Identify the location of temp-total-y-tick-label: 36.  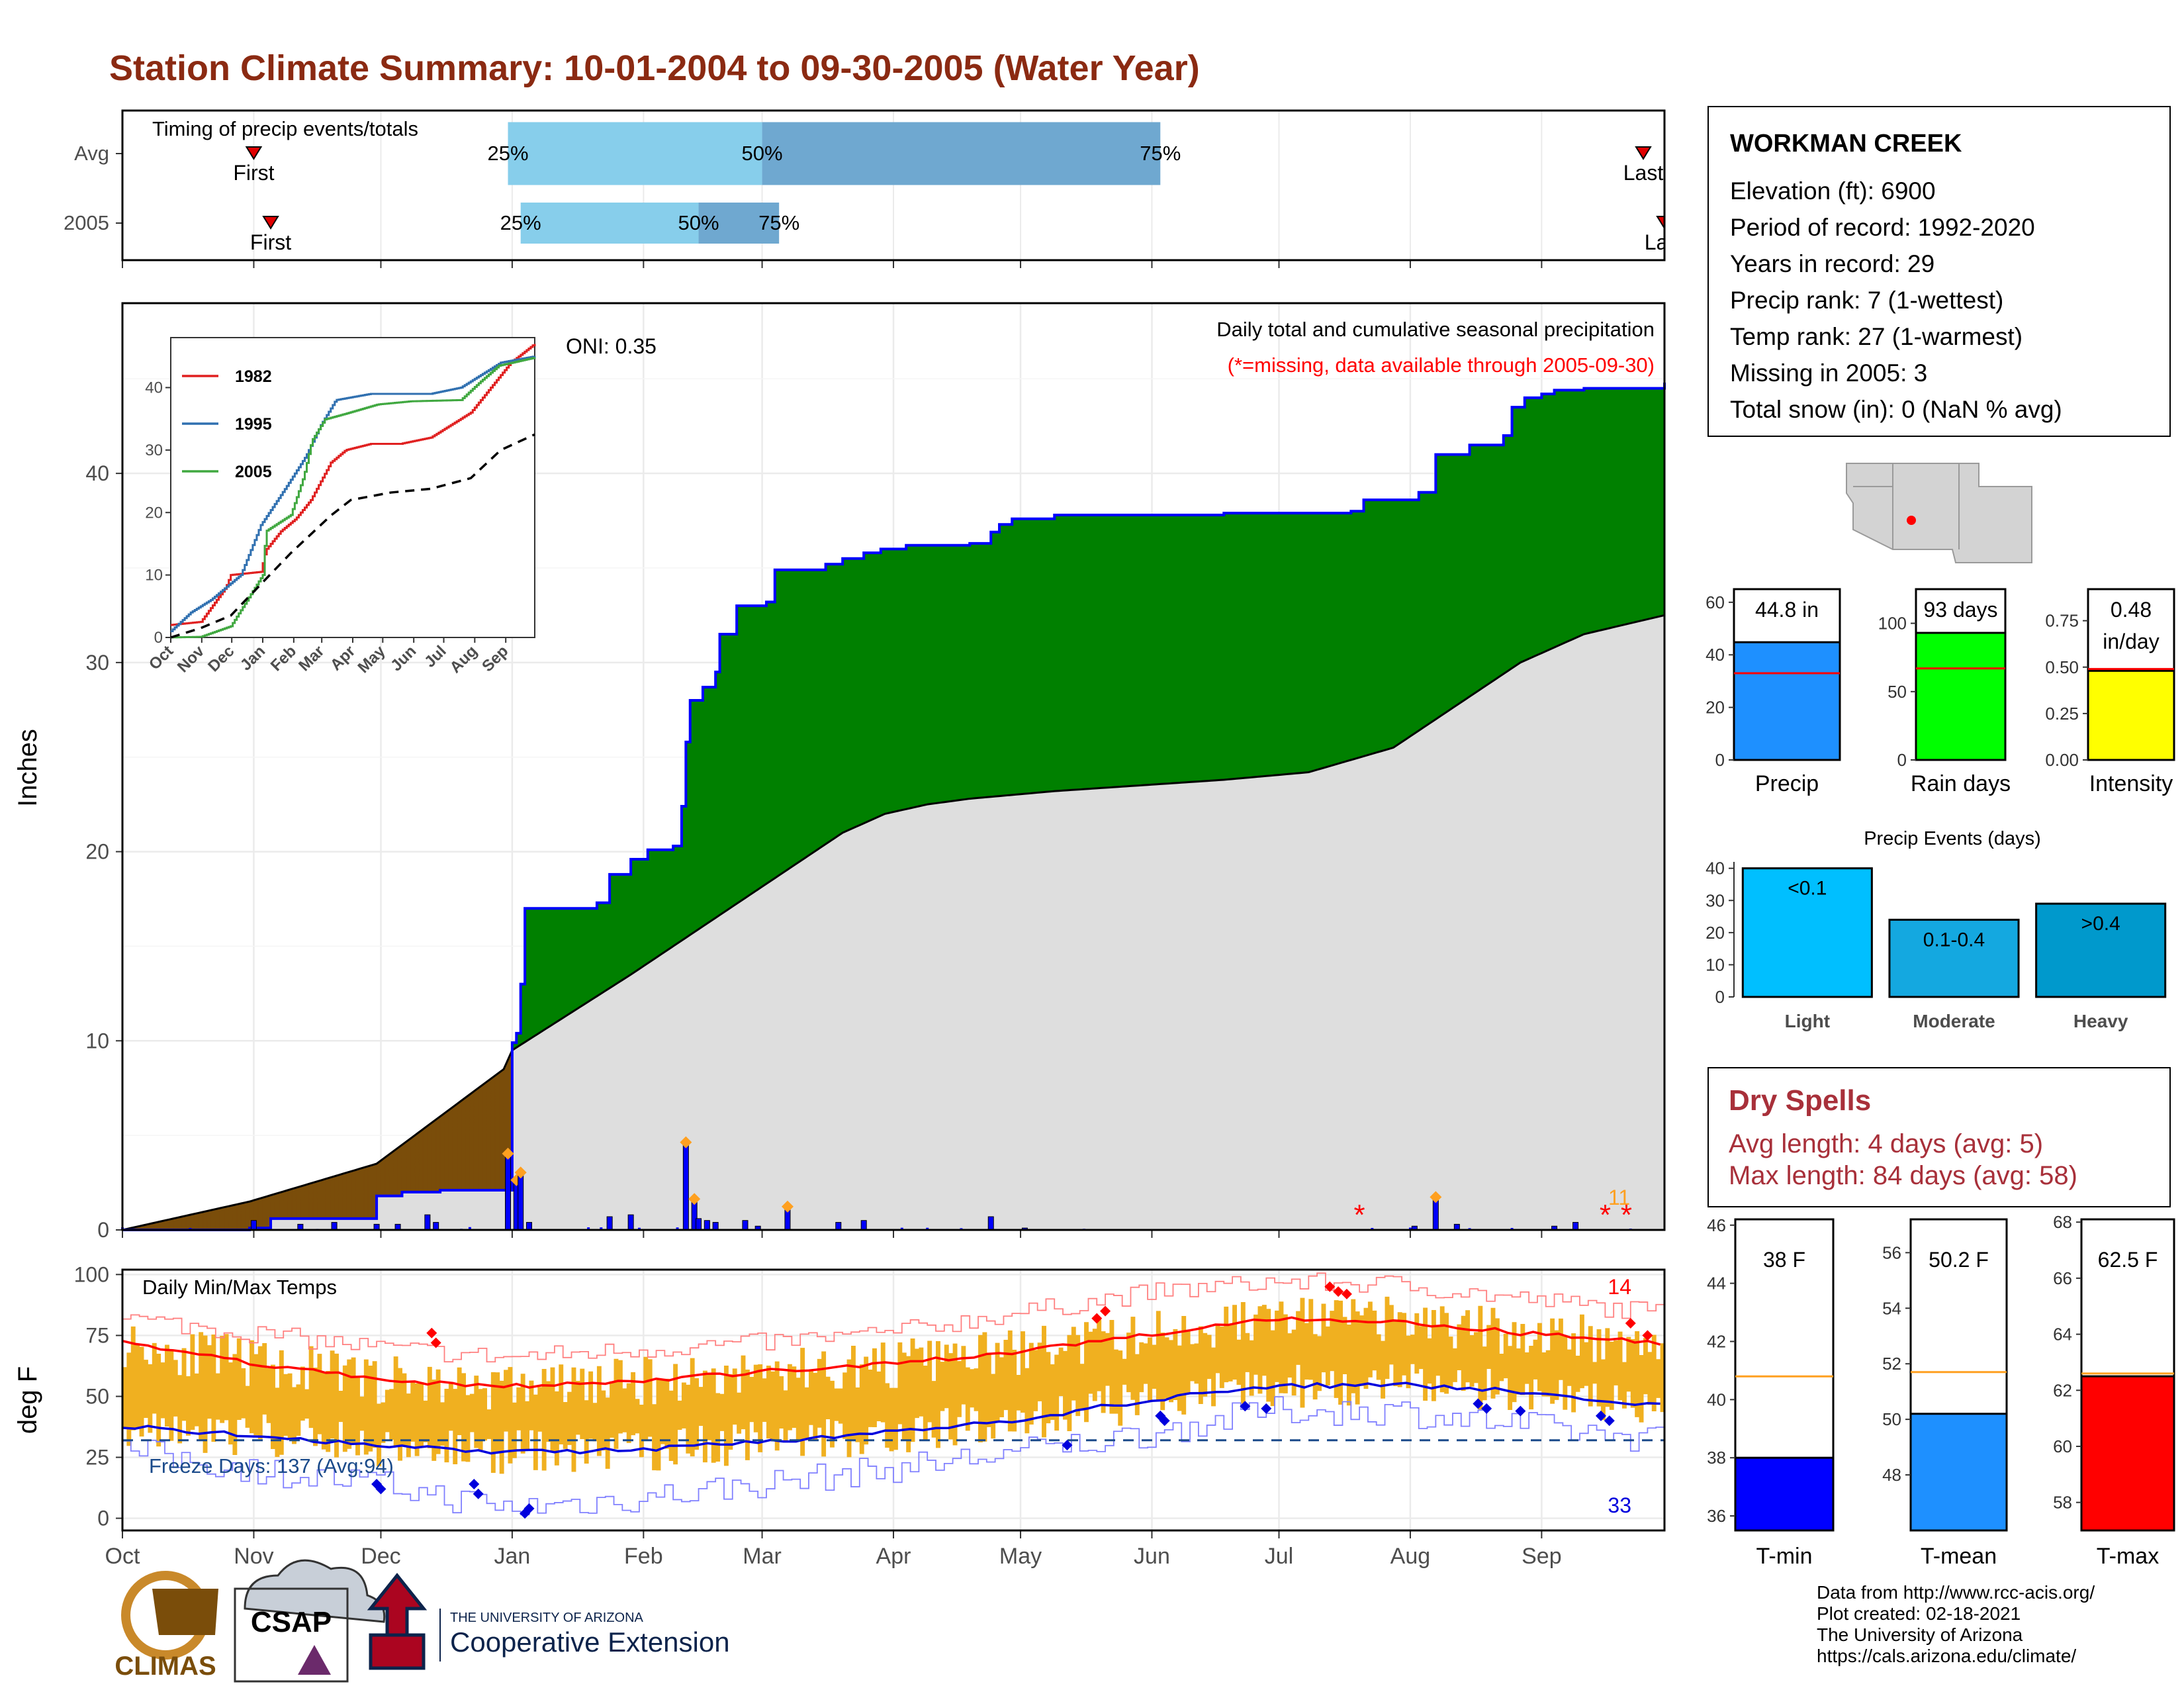
(1716, 1516).